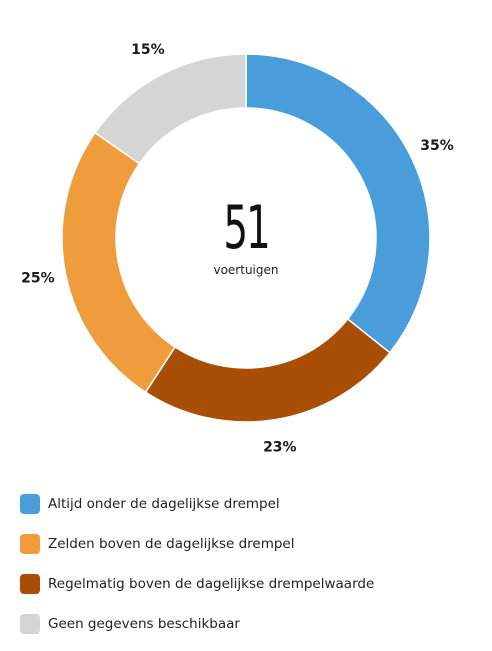  I want to click on slice-percent-label: 15%, so click(148, 50).